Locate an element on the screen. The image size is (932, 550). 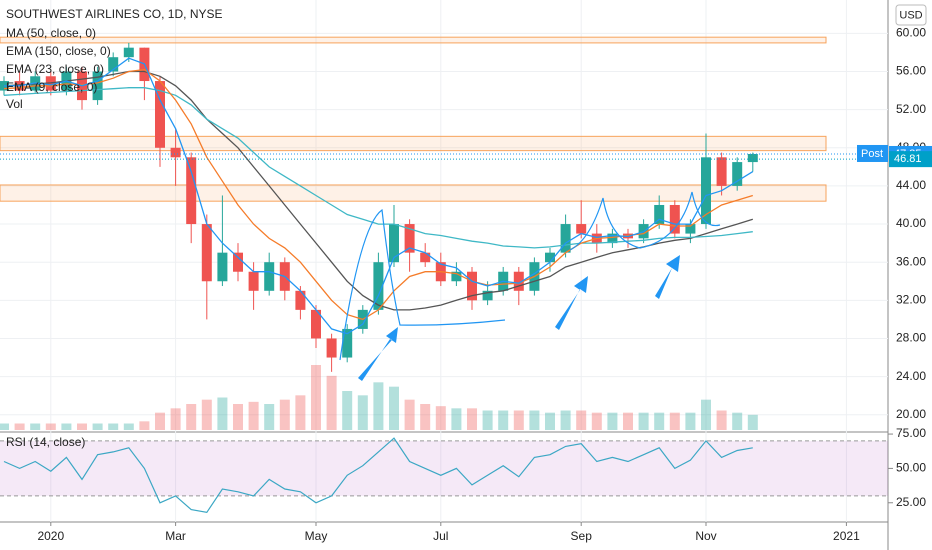
rsi-legend: RSI (14, close) is located at coordinates (45, 442).